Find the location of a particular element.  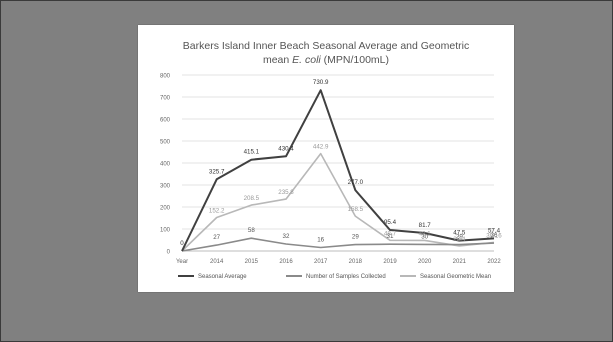

x-axis: Year 2014 2015 2016 2017 2018 2019 2020 2021 2022 is located at coordinates (338, 262).